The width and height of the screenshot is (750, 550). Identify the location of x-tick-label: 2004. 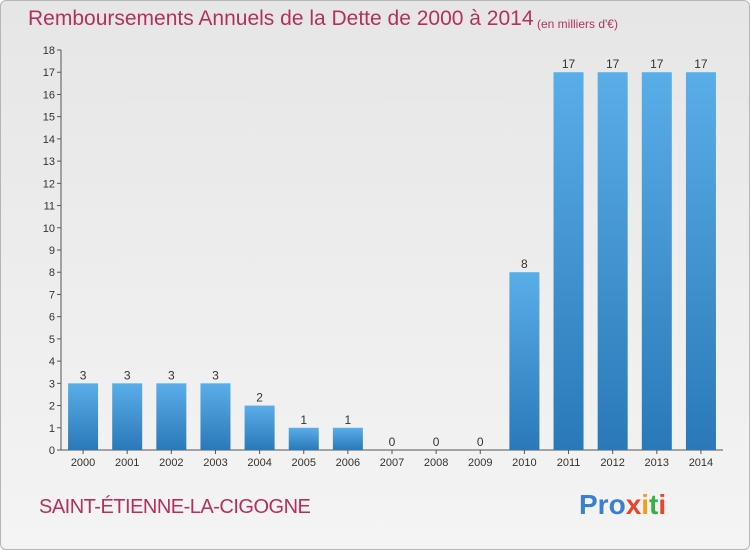
(259, 463).